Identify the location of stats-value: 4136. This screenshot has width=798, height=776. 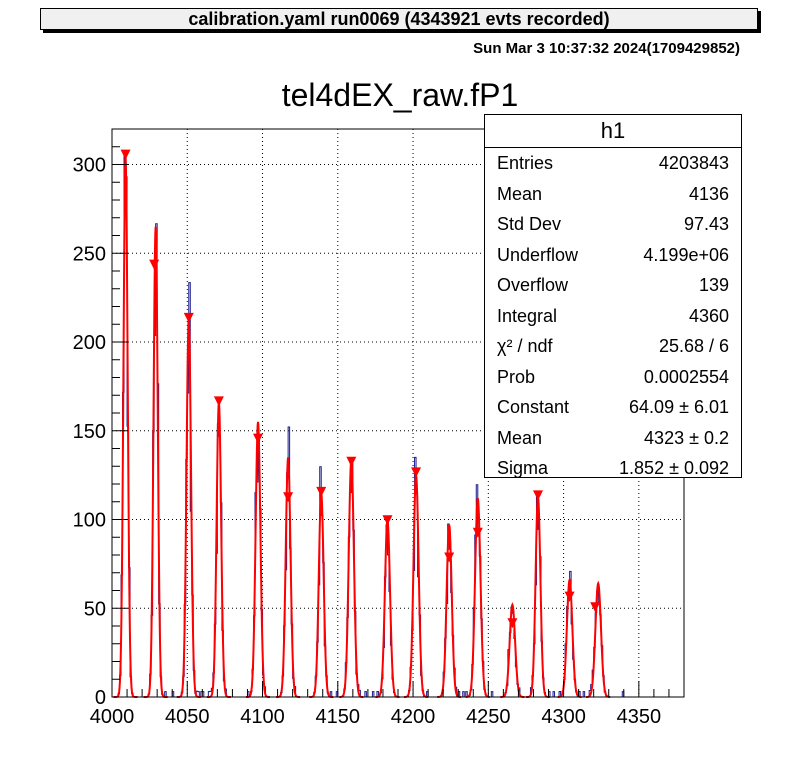
(708, 193).